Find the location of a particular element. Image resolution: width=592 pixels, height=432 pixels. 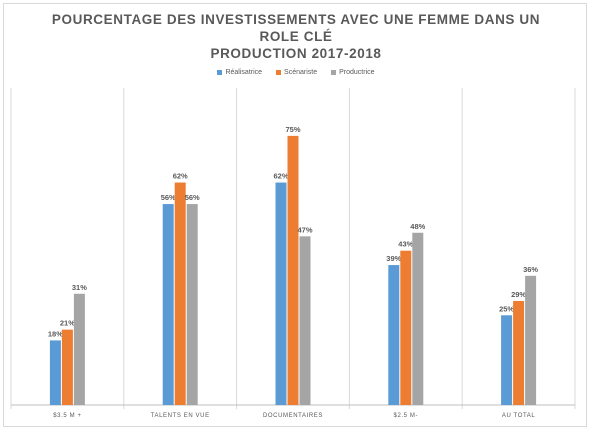

x-tick-label: DOCUMENTAIRES is located at coordinates (293, 416).